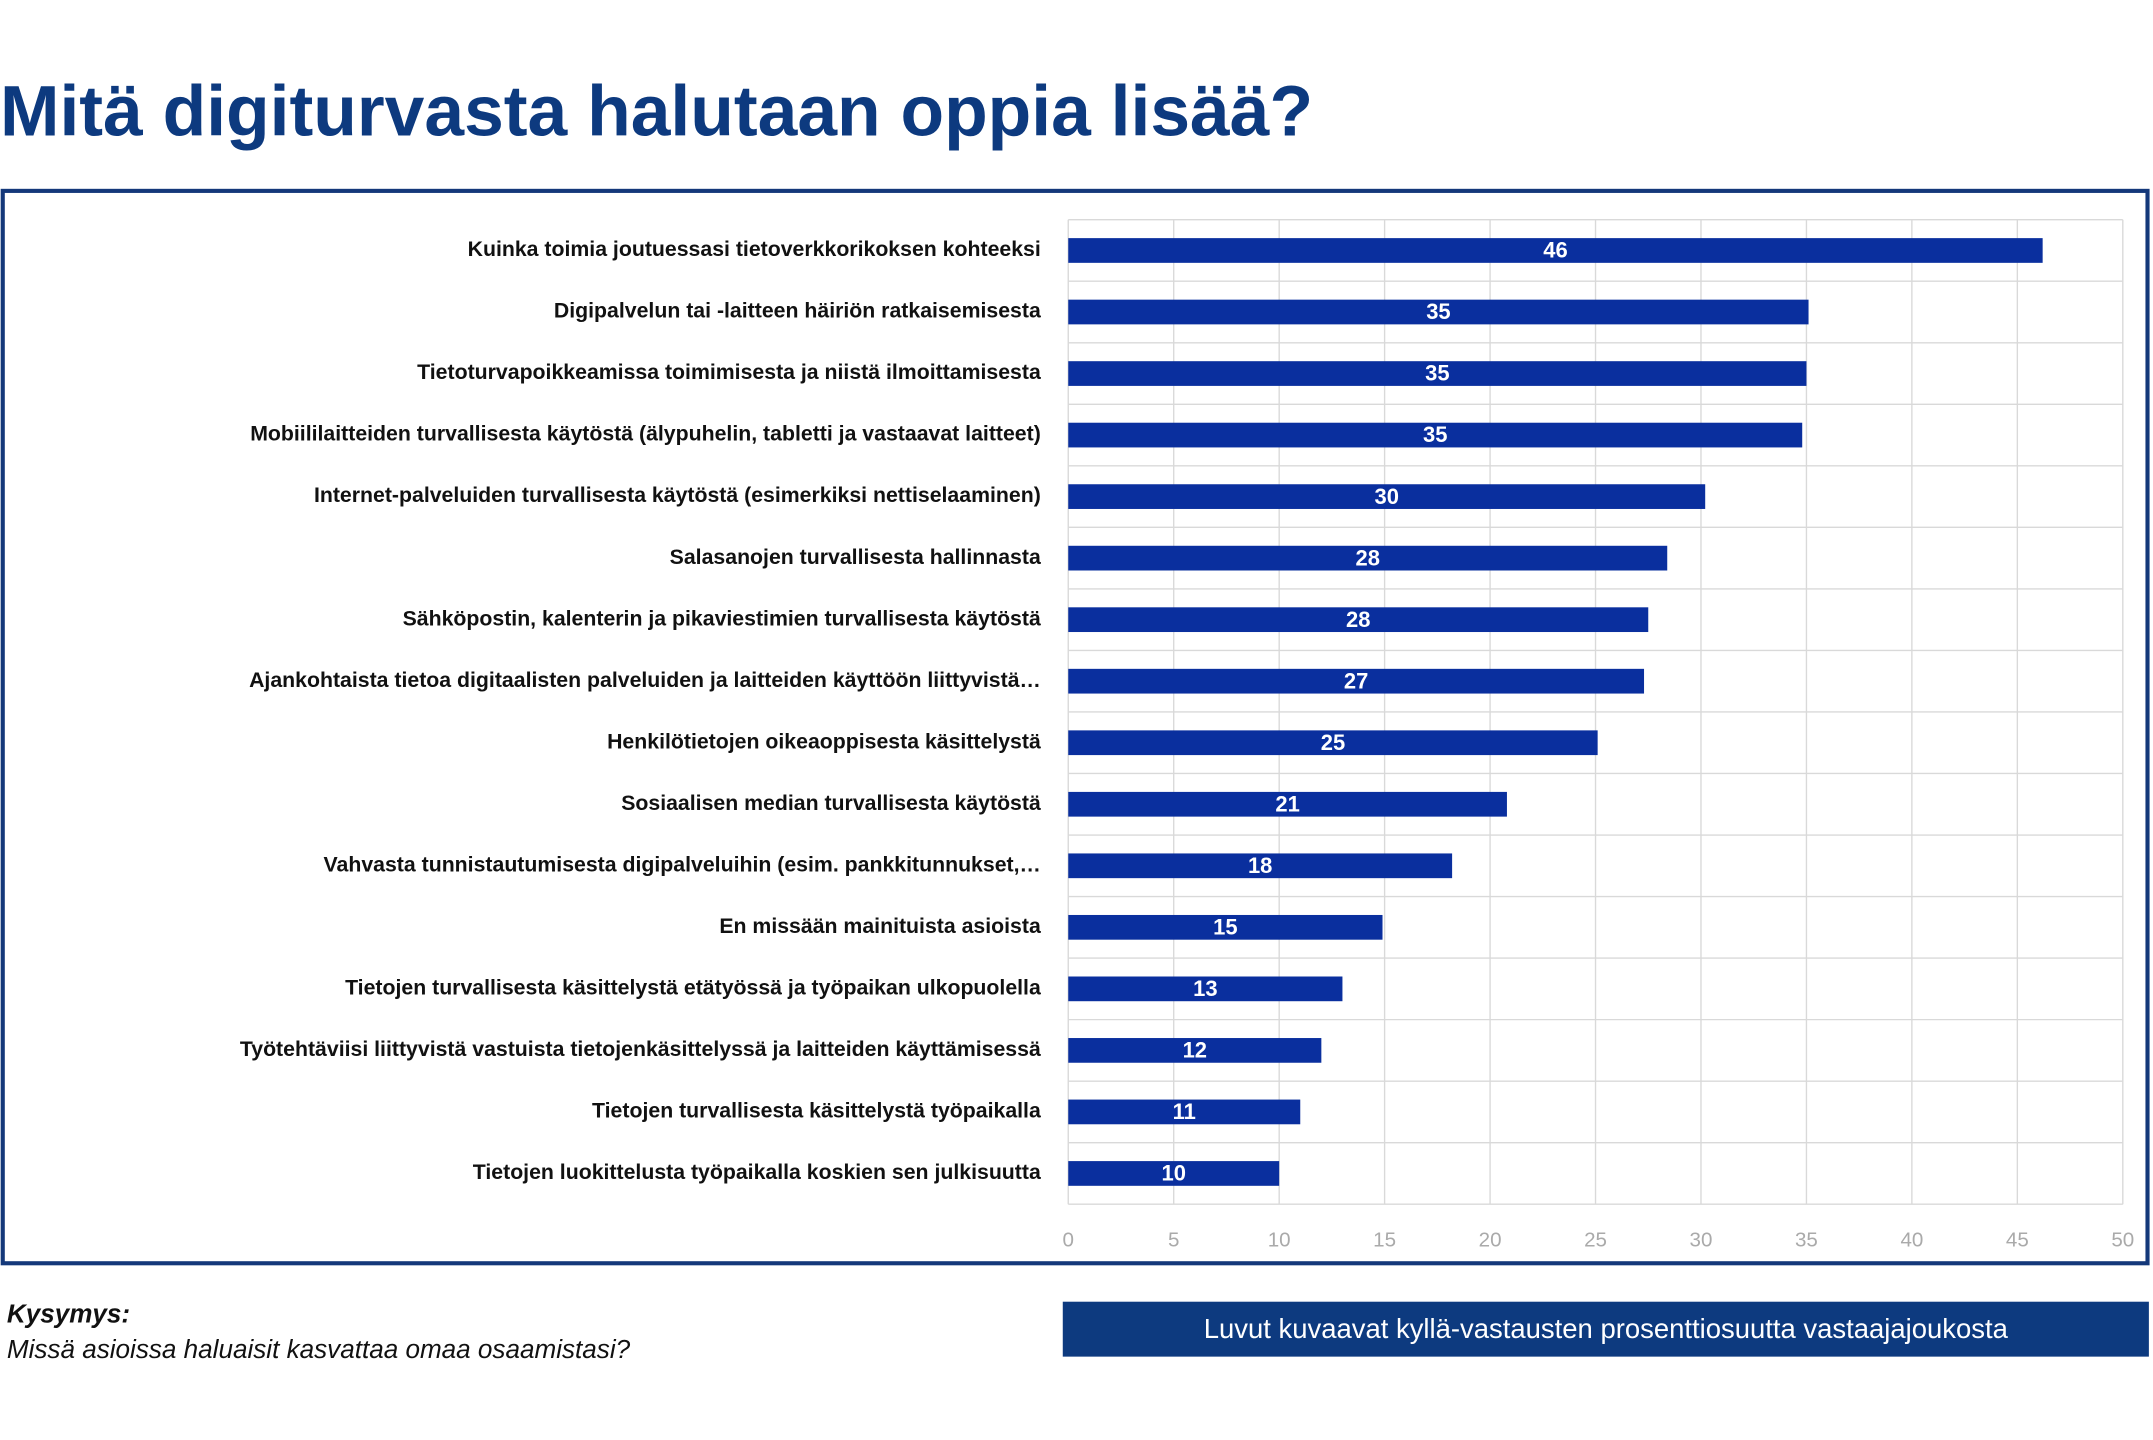 The height and width of the screenshot is (1440, 2153). Describe the element at coordinates (1490, 1240) in the screenshot. I see `x-tick-label: 20` at that location.